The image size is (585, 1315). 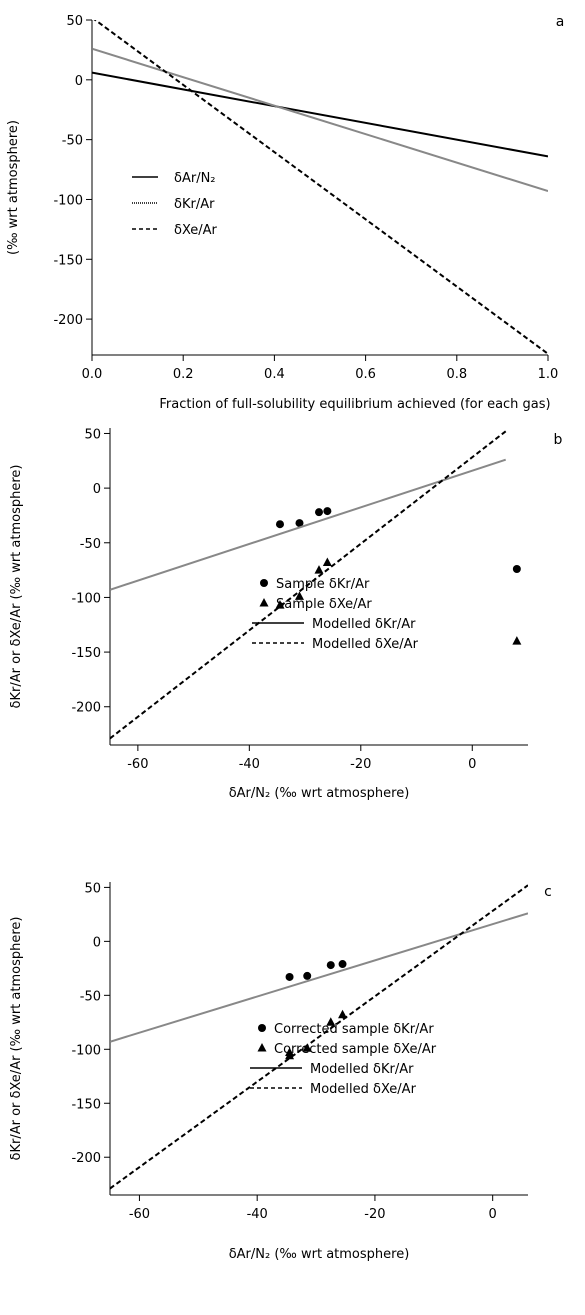 I want to click on legend-label: Corrected sample δXe/Ar, so click(x=355, y=1049).